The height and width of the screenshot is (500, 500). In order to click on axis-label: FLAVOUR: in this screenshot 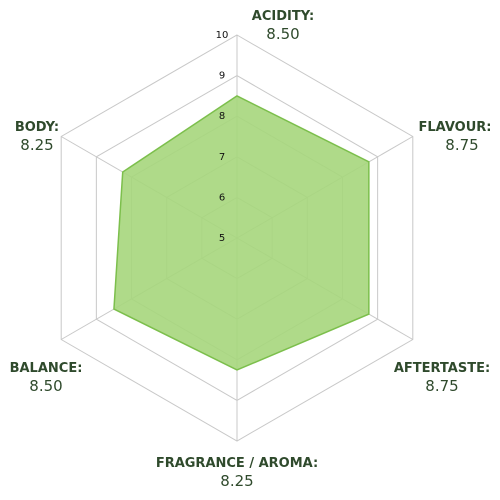, I will do `click(455, 127)`.